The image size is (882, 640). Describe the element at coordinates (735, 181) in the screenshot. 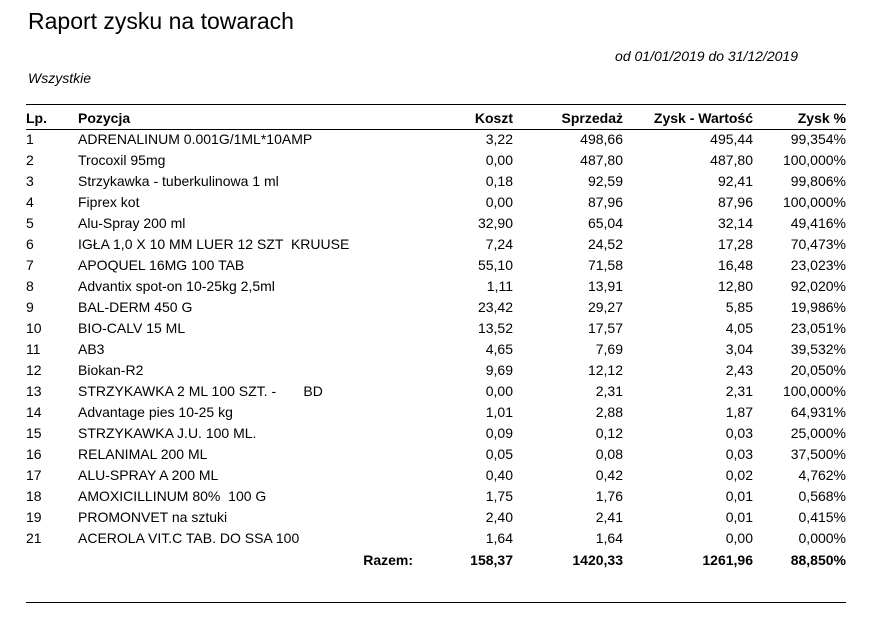

I see `row-profit: 92,41` at that location.